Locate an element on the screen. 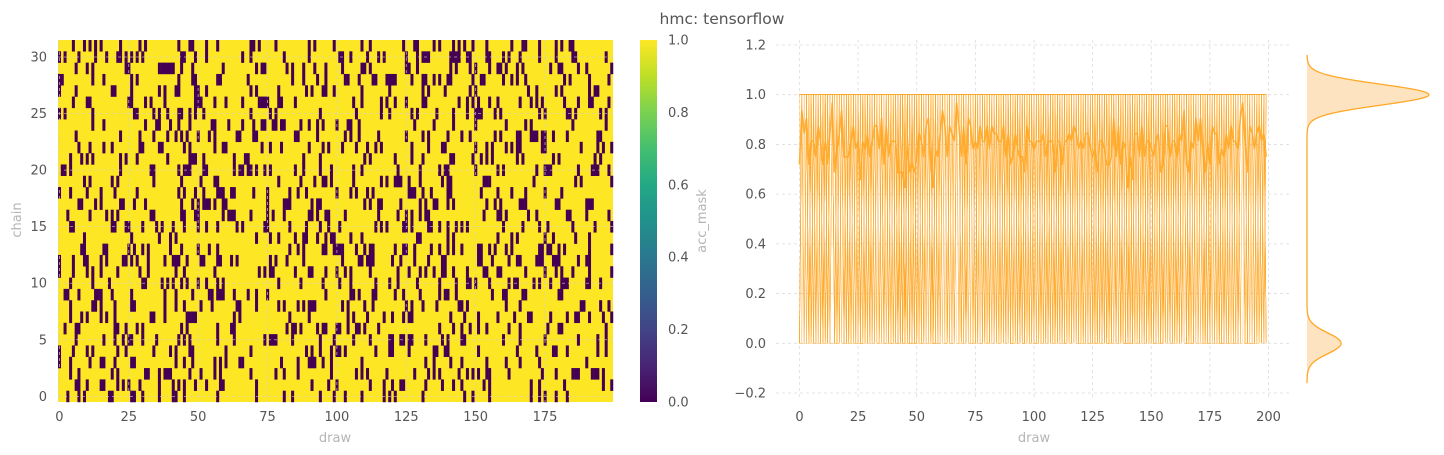 This screenshot has width=1444, height=455. trace-y-tick-label: 0.6 is located at coordinates (755, 195).